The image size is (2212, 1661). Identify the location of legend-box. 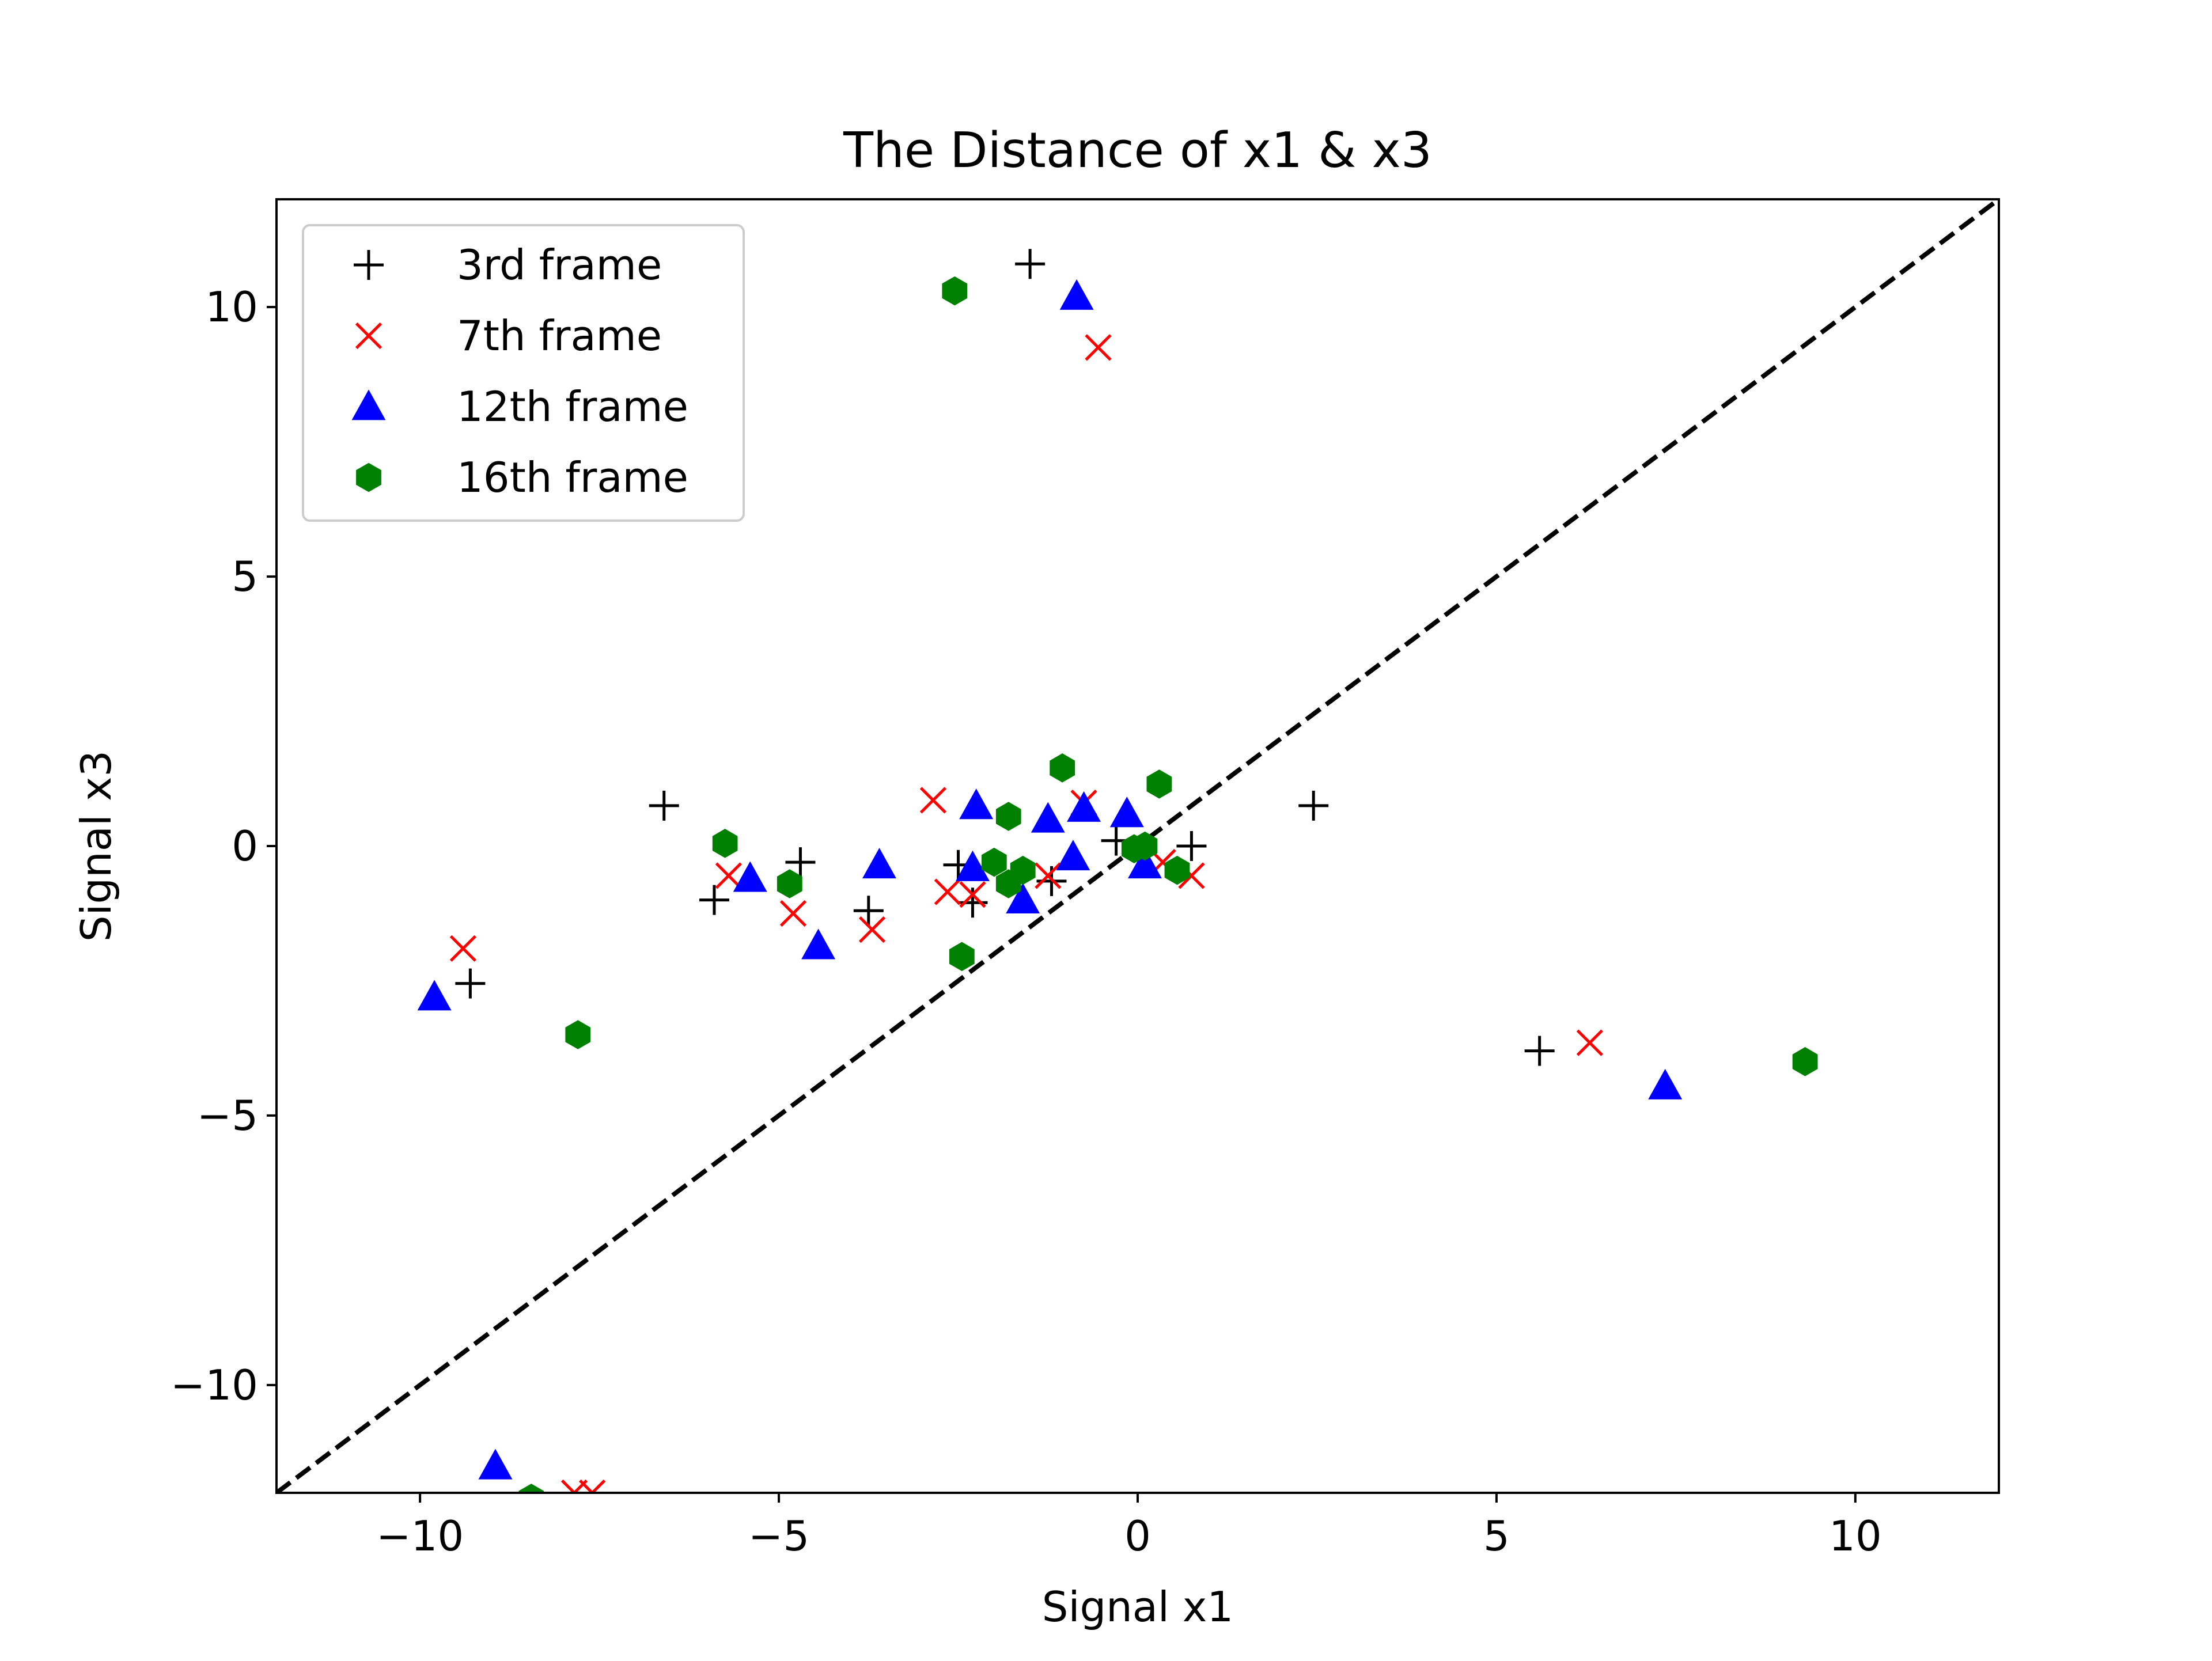
(523, 373).